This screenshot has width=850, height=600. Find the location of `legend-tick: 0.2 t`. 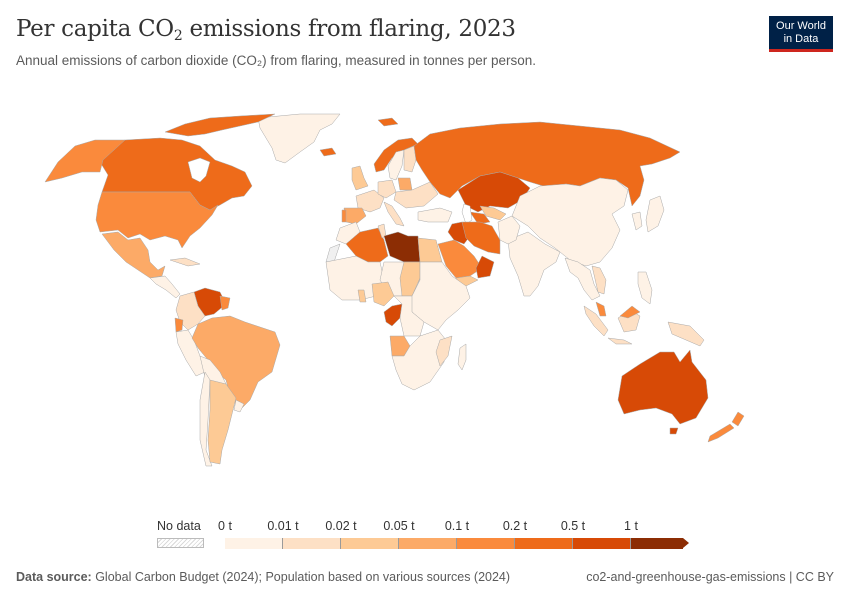

legend-tick: 0.2 t is located at coordinates (515, 526).